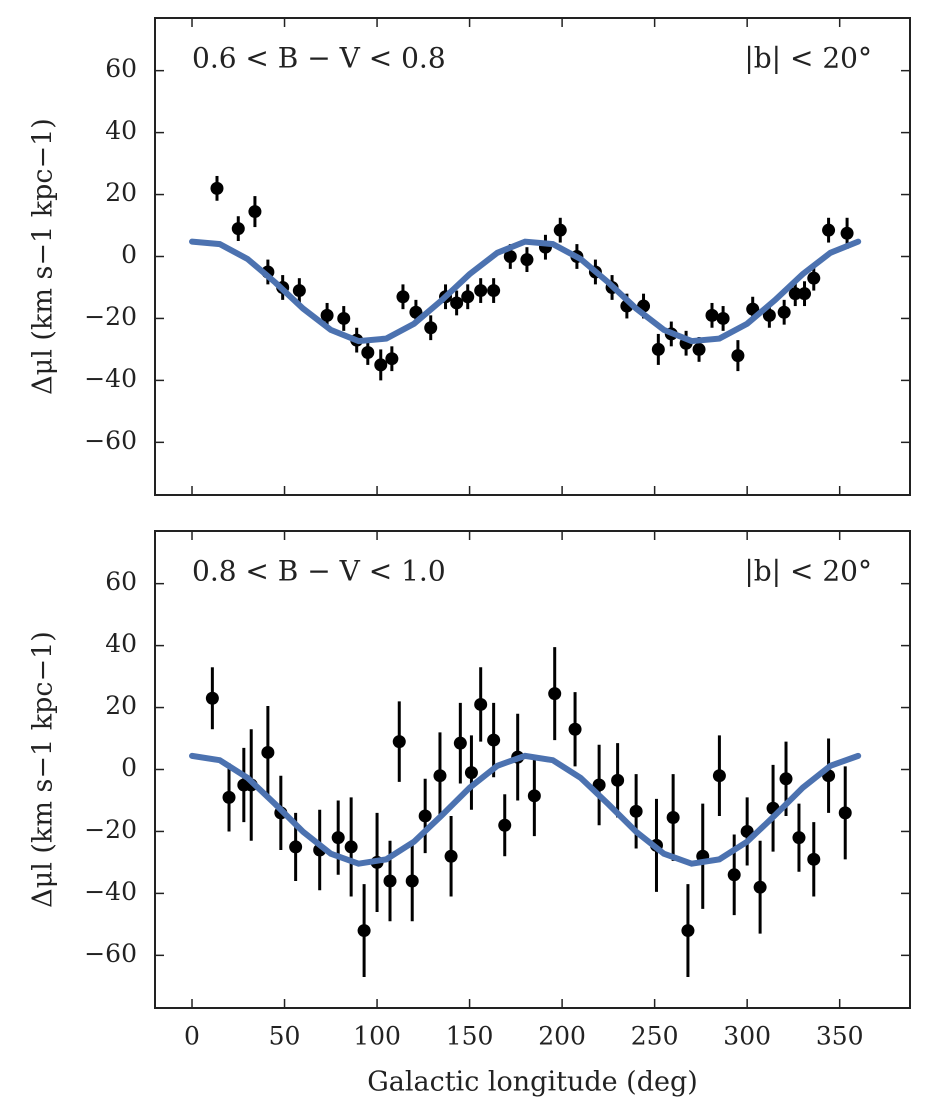  Describe the element at coordinates (840, 1036) in the screenshot. I see `x-tick-label: 350` at that location.